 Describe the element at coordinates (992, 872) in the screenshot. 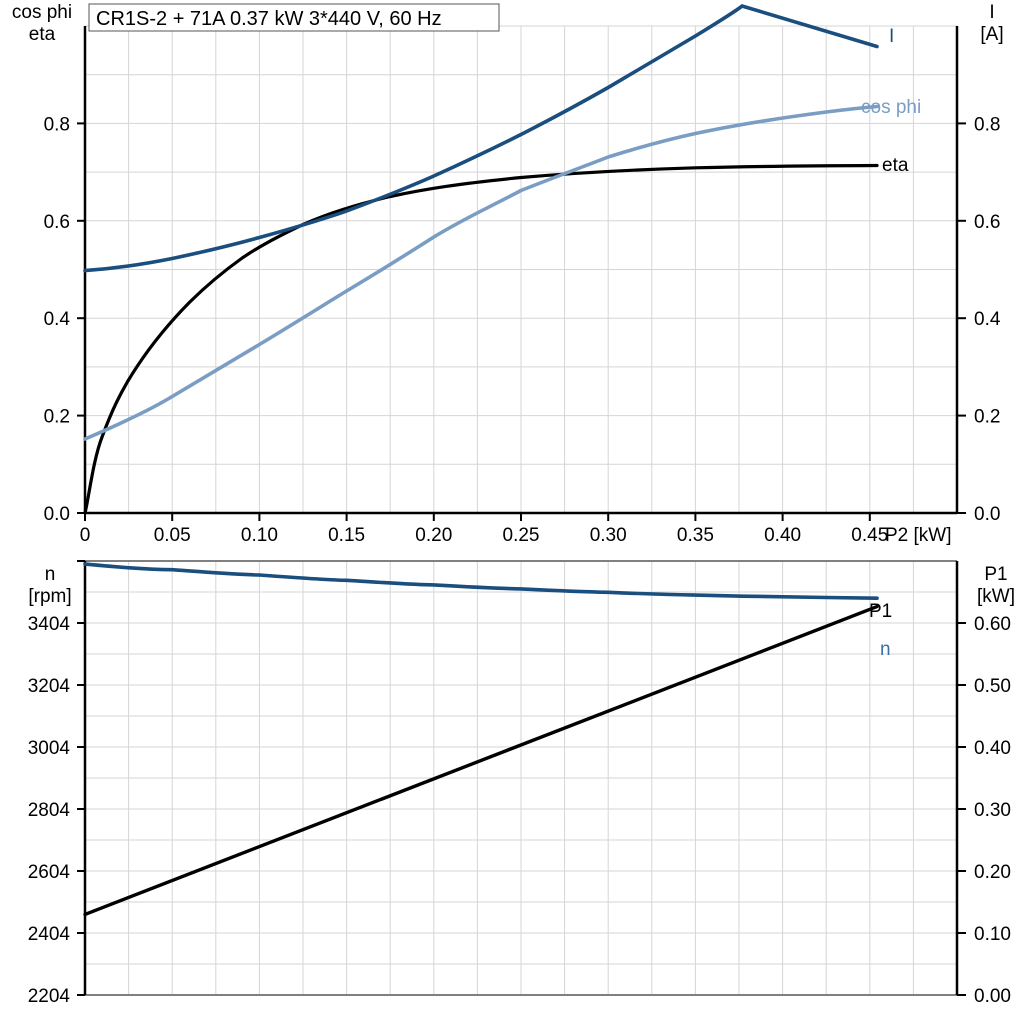

I see `bottom-right-tick-2: 0.20` at that location.